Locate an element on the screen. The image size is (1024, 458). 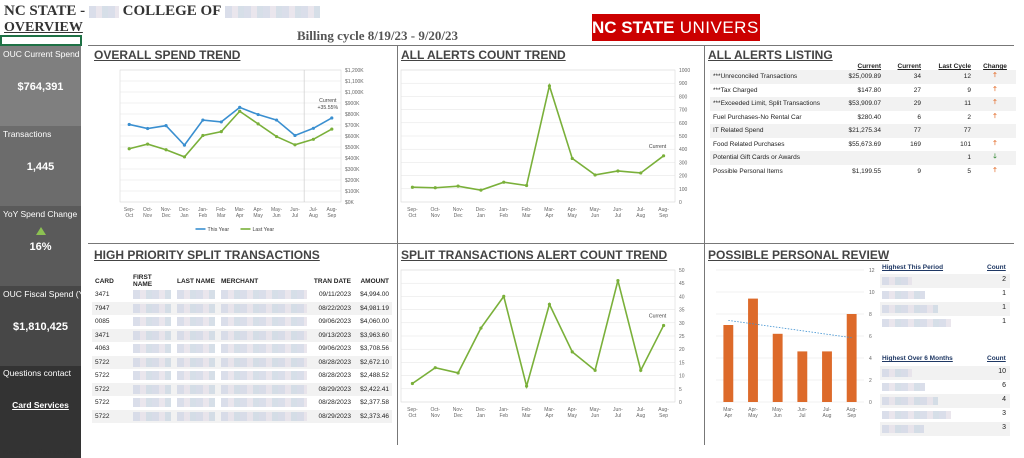
last-name-cell is located at coordinates (196, 363).